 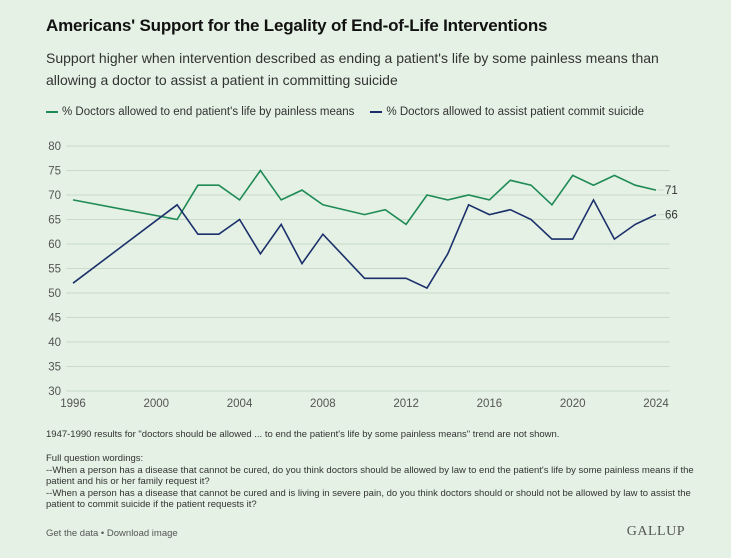 What do you see at coordinates (655, 531) in the screenshot?
I see `gallup-logo: GALLUP` at bounding box center [655, 531].